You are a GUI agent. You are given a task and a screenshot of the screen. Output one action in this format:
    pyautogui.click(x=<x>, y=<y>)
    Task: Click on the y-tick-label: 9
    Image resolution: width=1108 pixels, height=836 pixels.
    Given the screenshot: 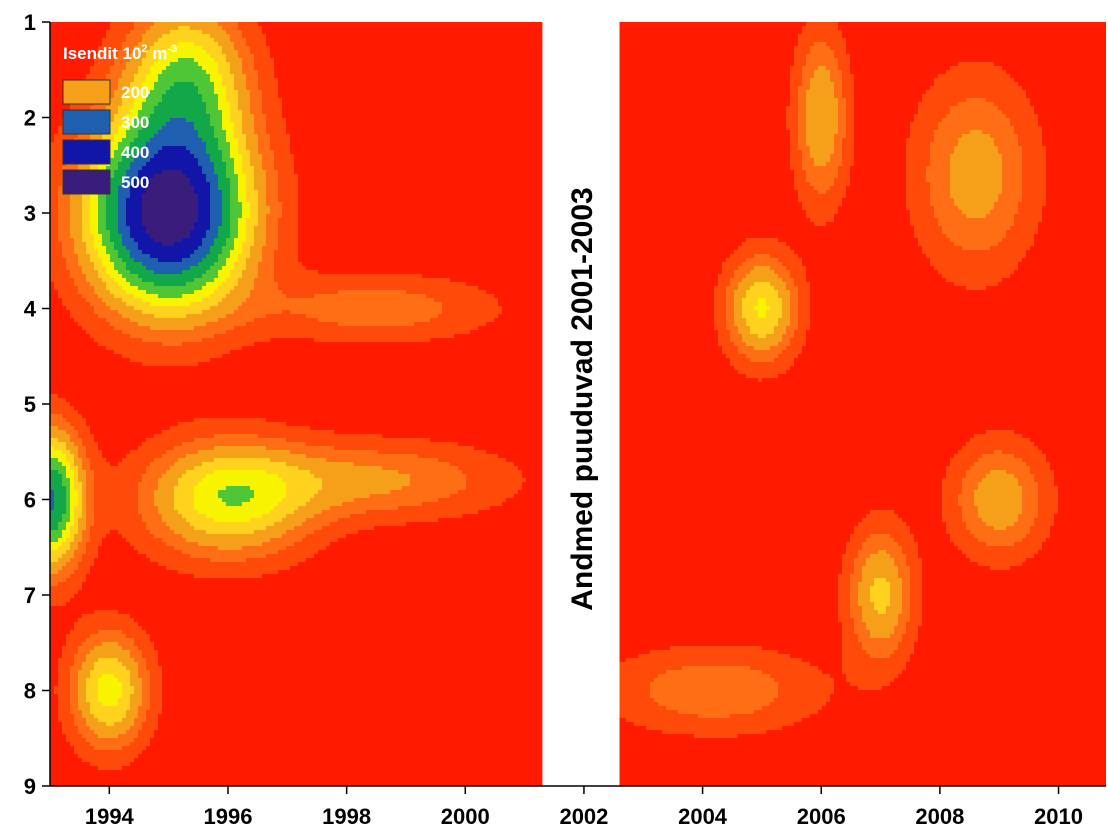 What is the action you would take?
    pyautogui.click(x=30, y=786)
    